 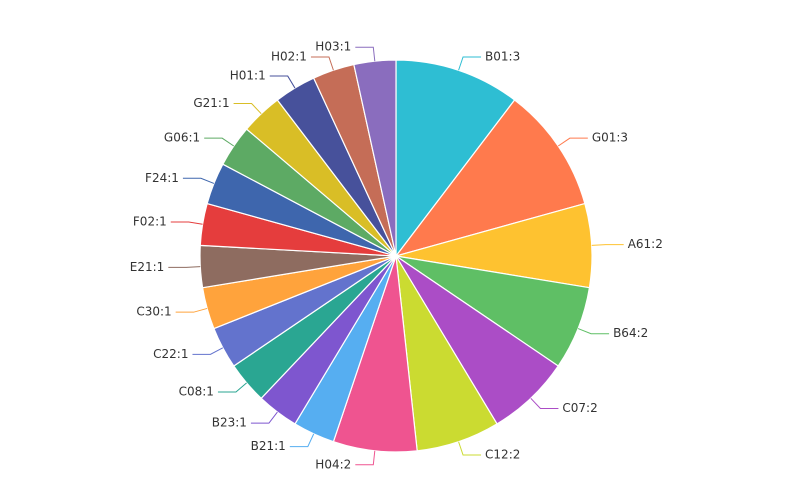 I want to click on leader-line-h03, so click(x=365, y=54).